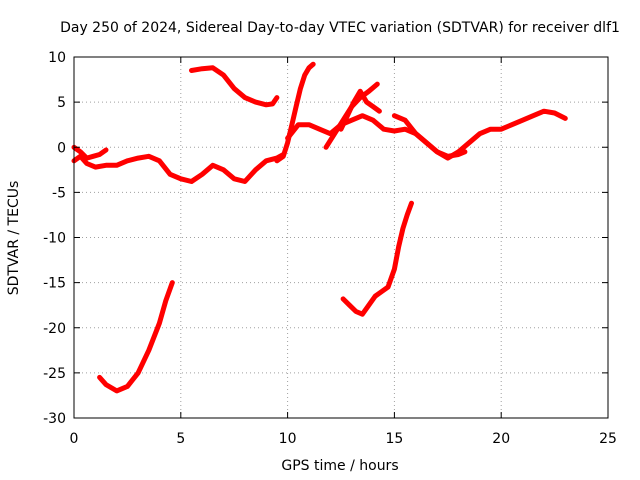  Describe the element at coordinates (74, 439) in the screenshot. I see `x-tick-label: 0` at that location.